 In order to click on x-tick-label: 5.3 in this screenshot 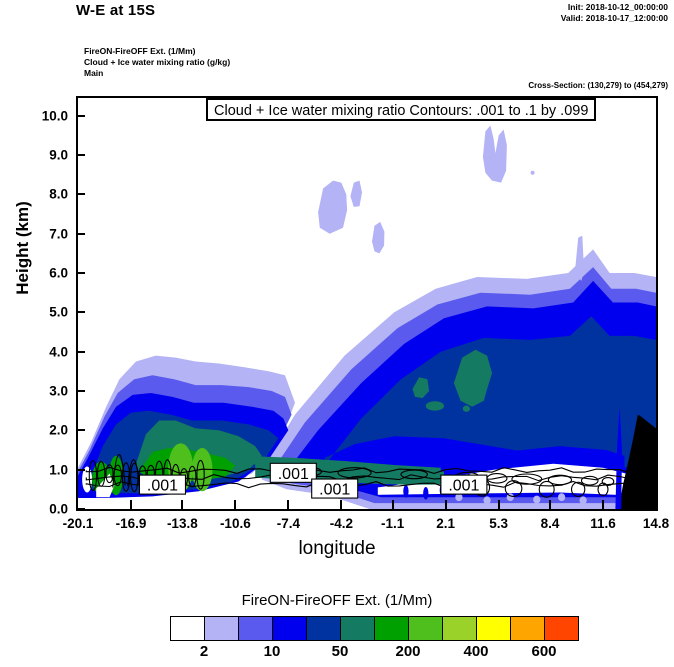, I will do `click(499, 523)`.